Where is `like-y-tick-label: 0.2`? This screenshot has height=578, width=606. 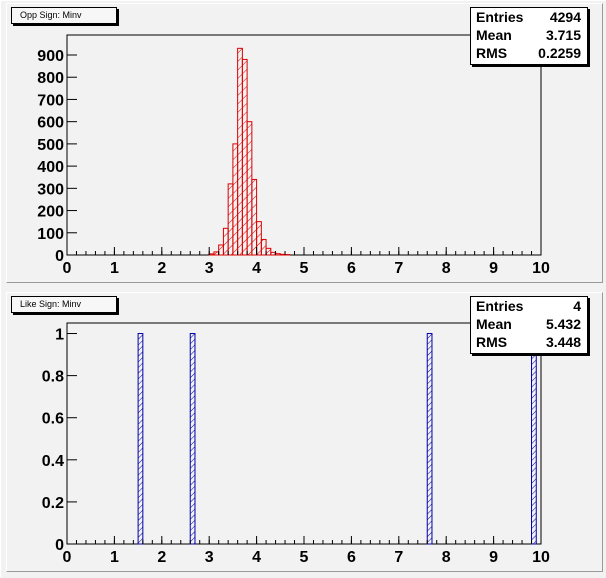
like-y-tick-label: 0.2 is located at coordinates (53, 503).